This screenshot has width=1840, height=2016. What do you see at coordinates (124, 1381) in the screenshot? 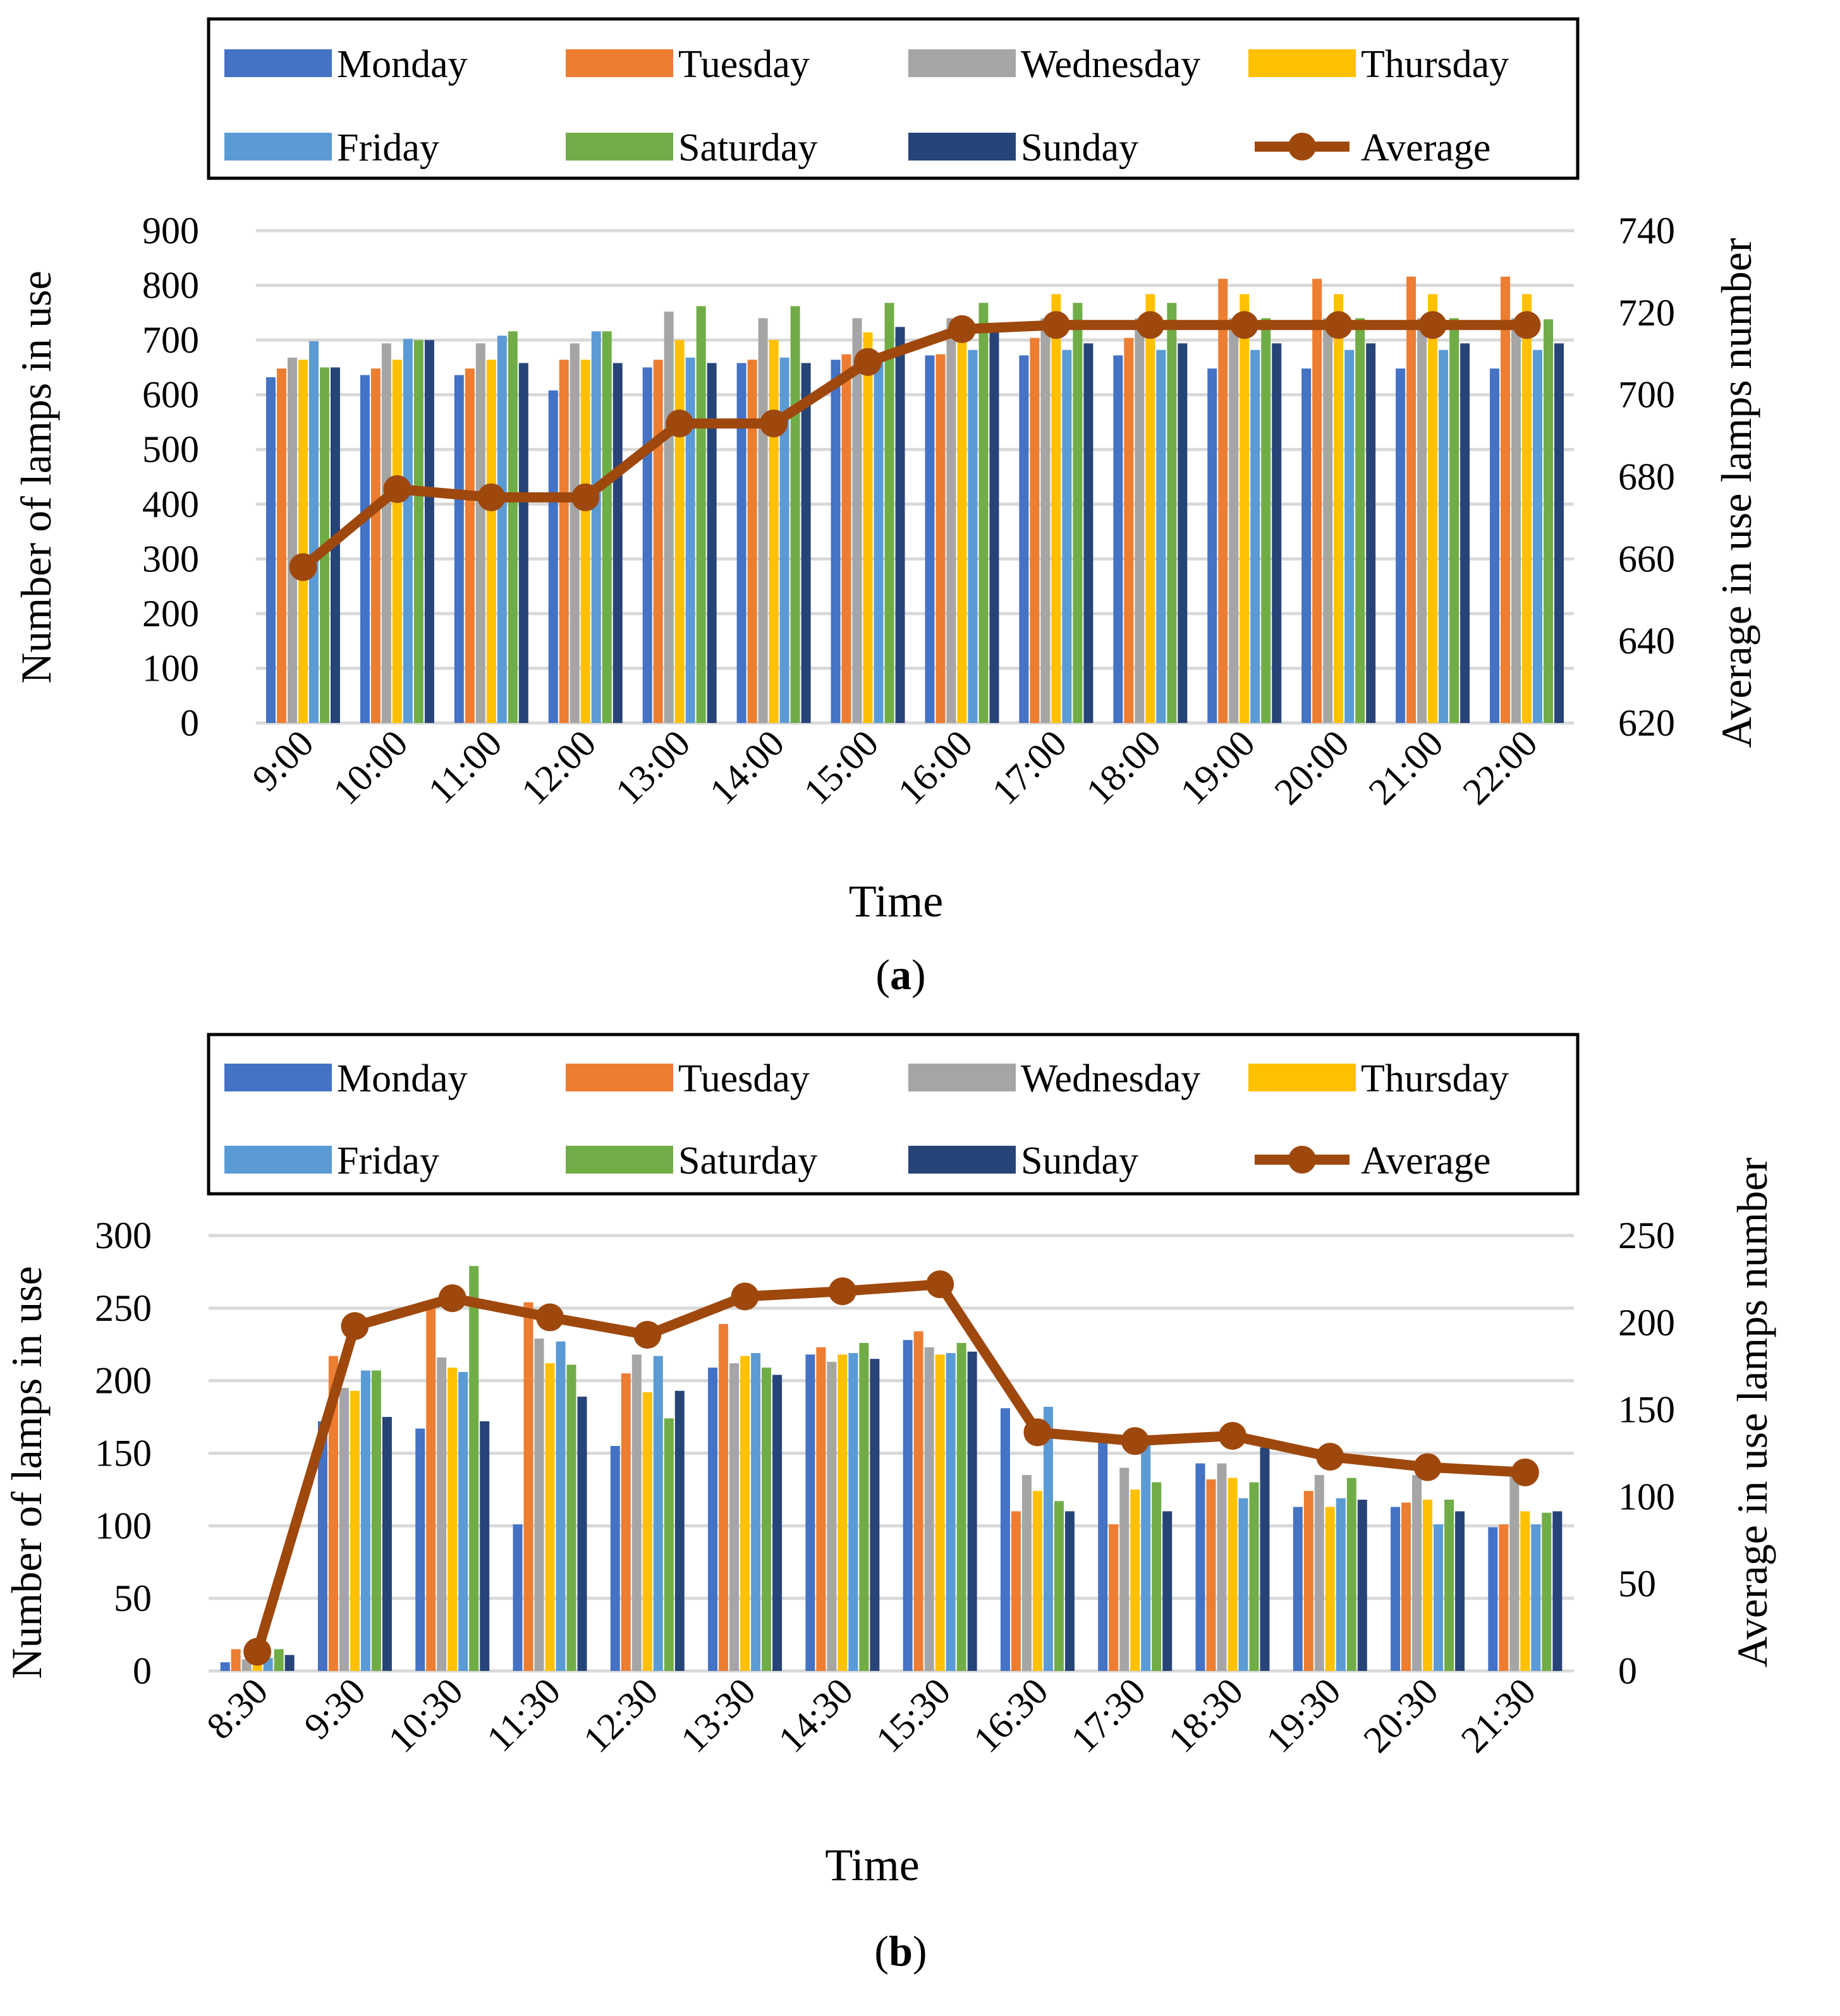
I see `y-tick-label: 200` at bounding box center [124, 1381].